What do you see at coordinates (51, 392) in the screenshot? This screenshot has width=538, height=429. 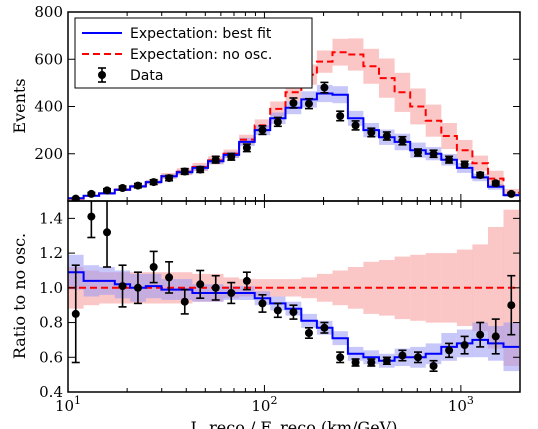 I see `y-tick-label: 0.4` at bounding box center [51, 392].